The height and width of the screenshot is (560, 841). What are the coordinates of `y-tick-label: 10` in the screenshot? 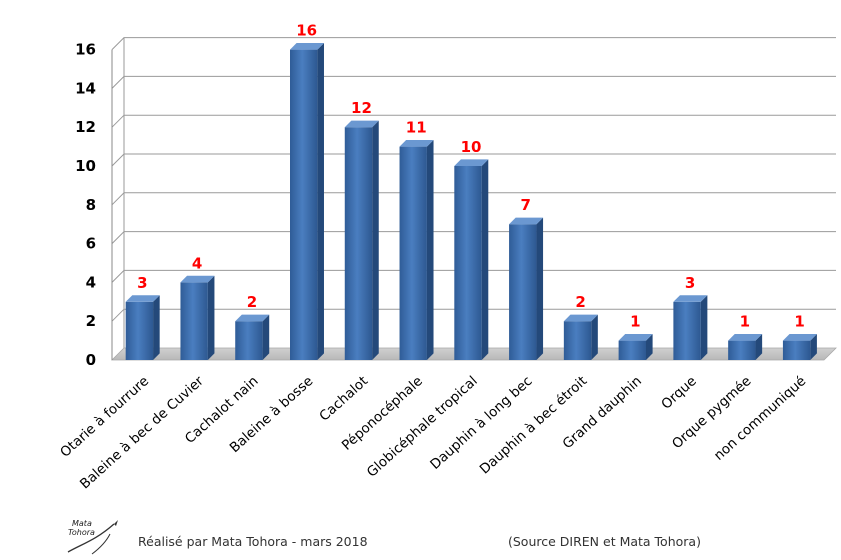 It's located at (85, 166).